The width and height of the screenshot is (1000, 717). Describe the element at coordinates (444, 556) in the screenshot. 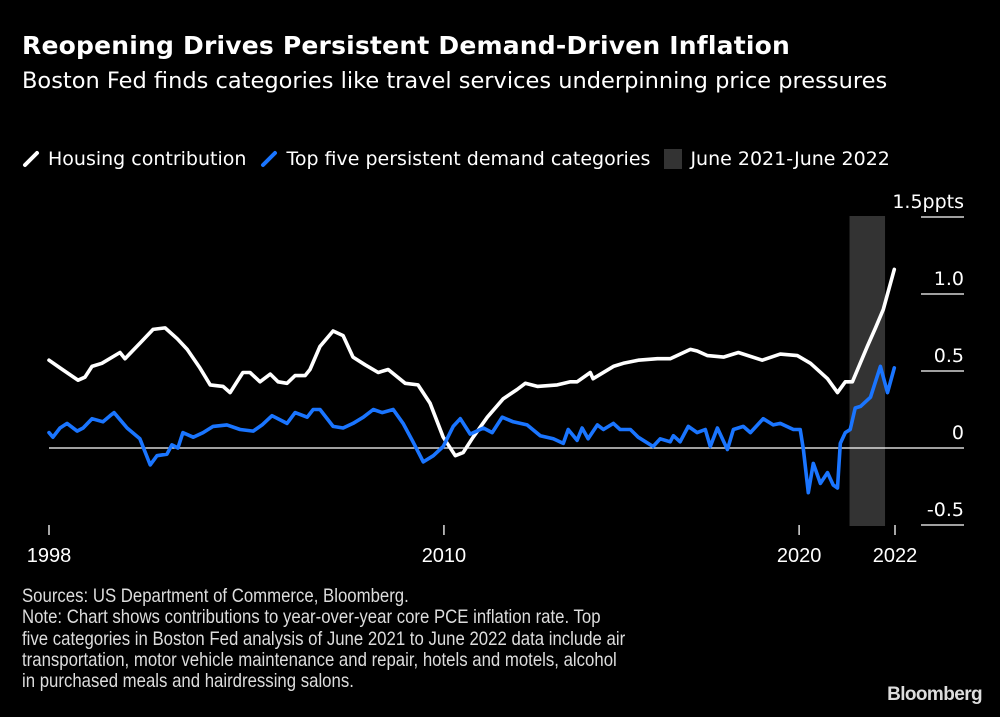

I see `x-tick-label: 2010` at that location.